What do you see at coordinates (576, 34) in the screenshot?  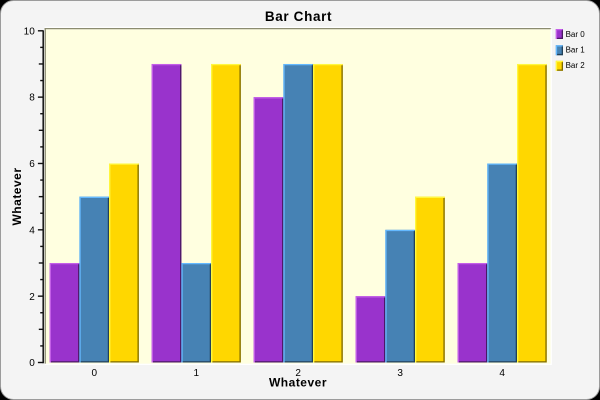 I see `svg-text: Bar 0` at bounding box center [576, 34].